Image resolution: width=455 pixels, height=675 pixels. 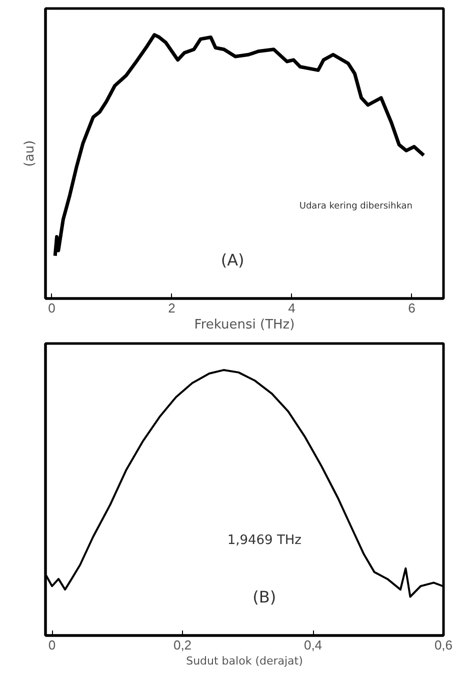 I want to click on x-tick-label: 2, so click(x=172, y=308).